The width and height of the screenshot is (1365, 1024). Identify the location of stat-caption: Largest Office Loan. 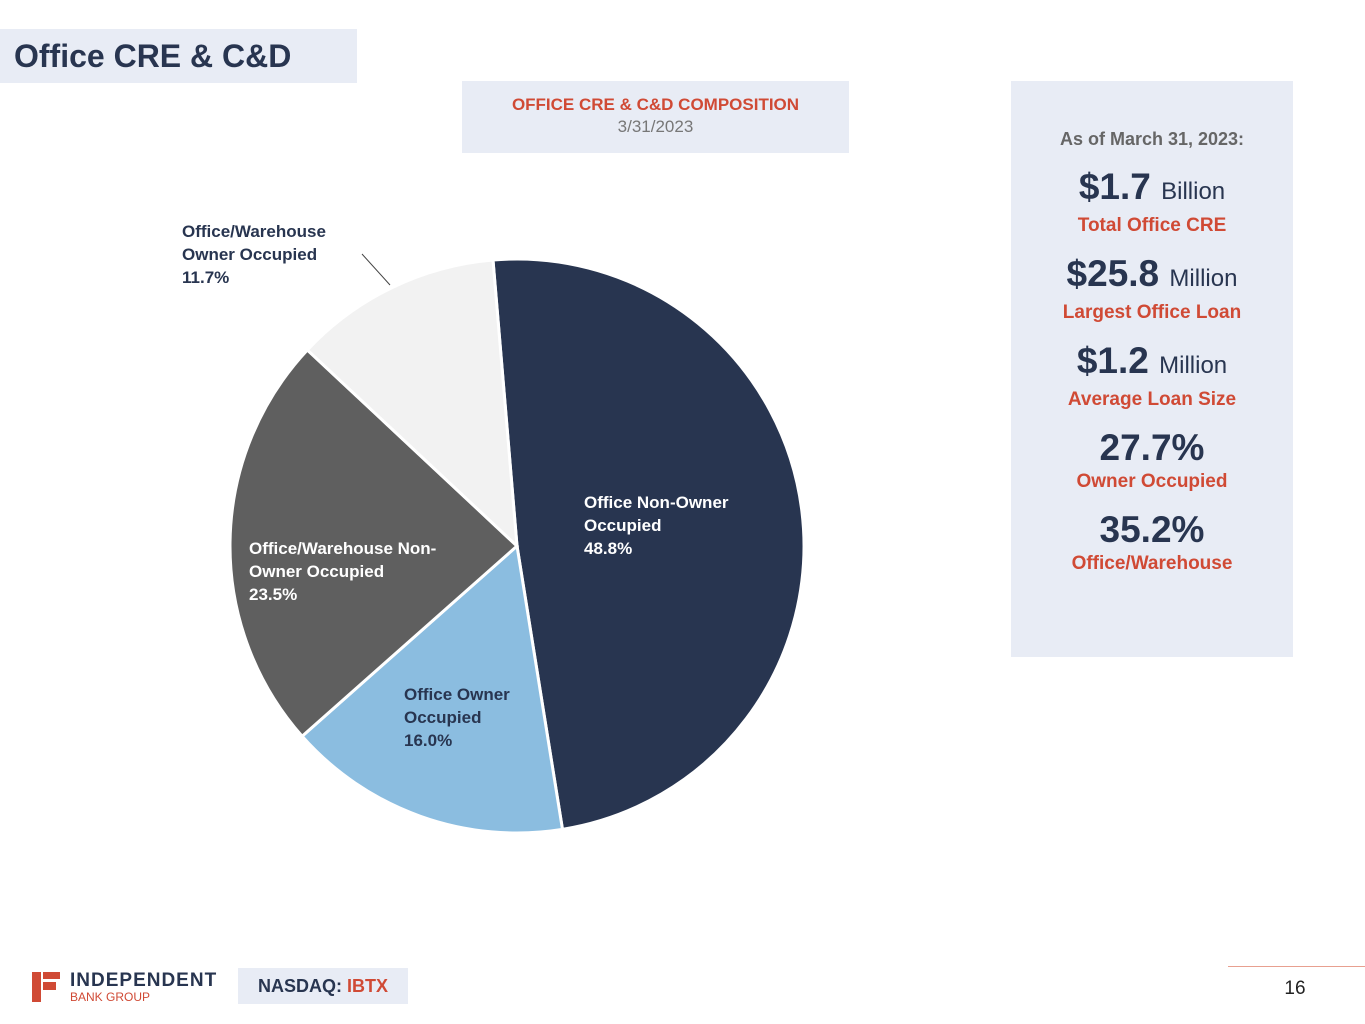
(1152, 312).